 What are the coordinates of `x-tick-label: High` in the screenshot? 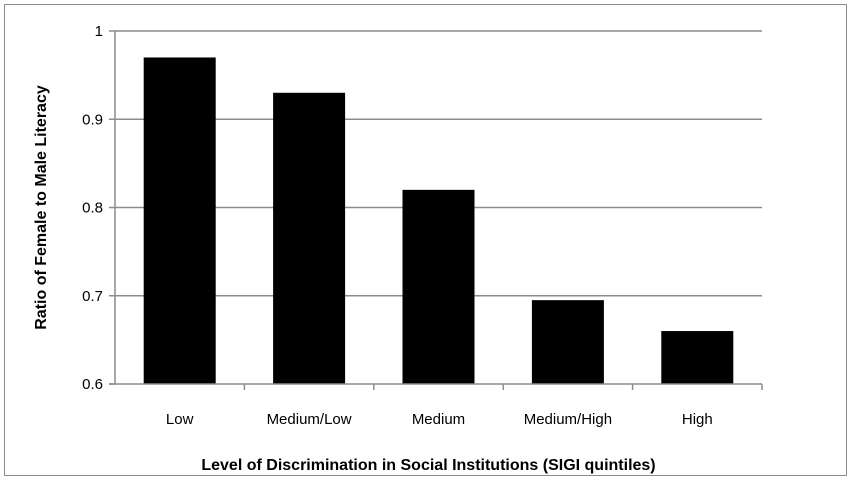 It's located at (697, 419).